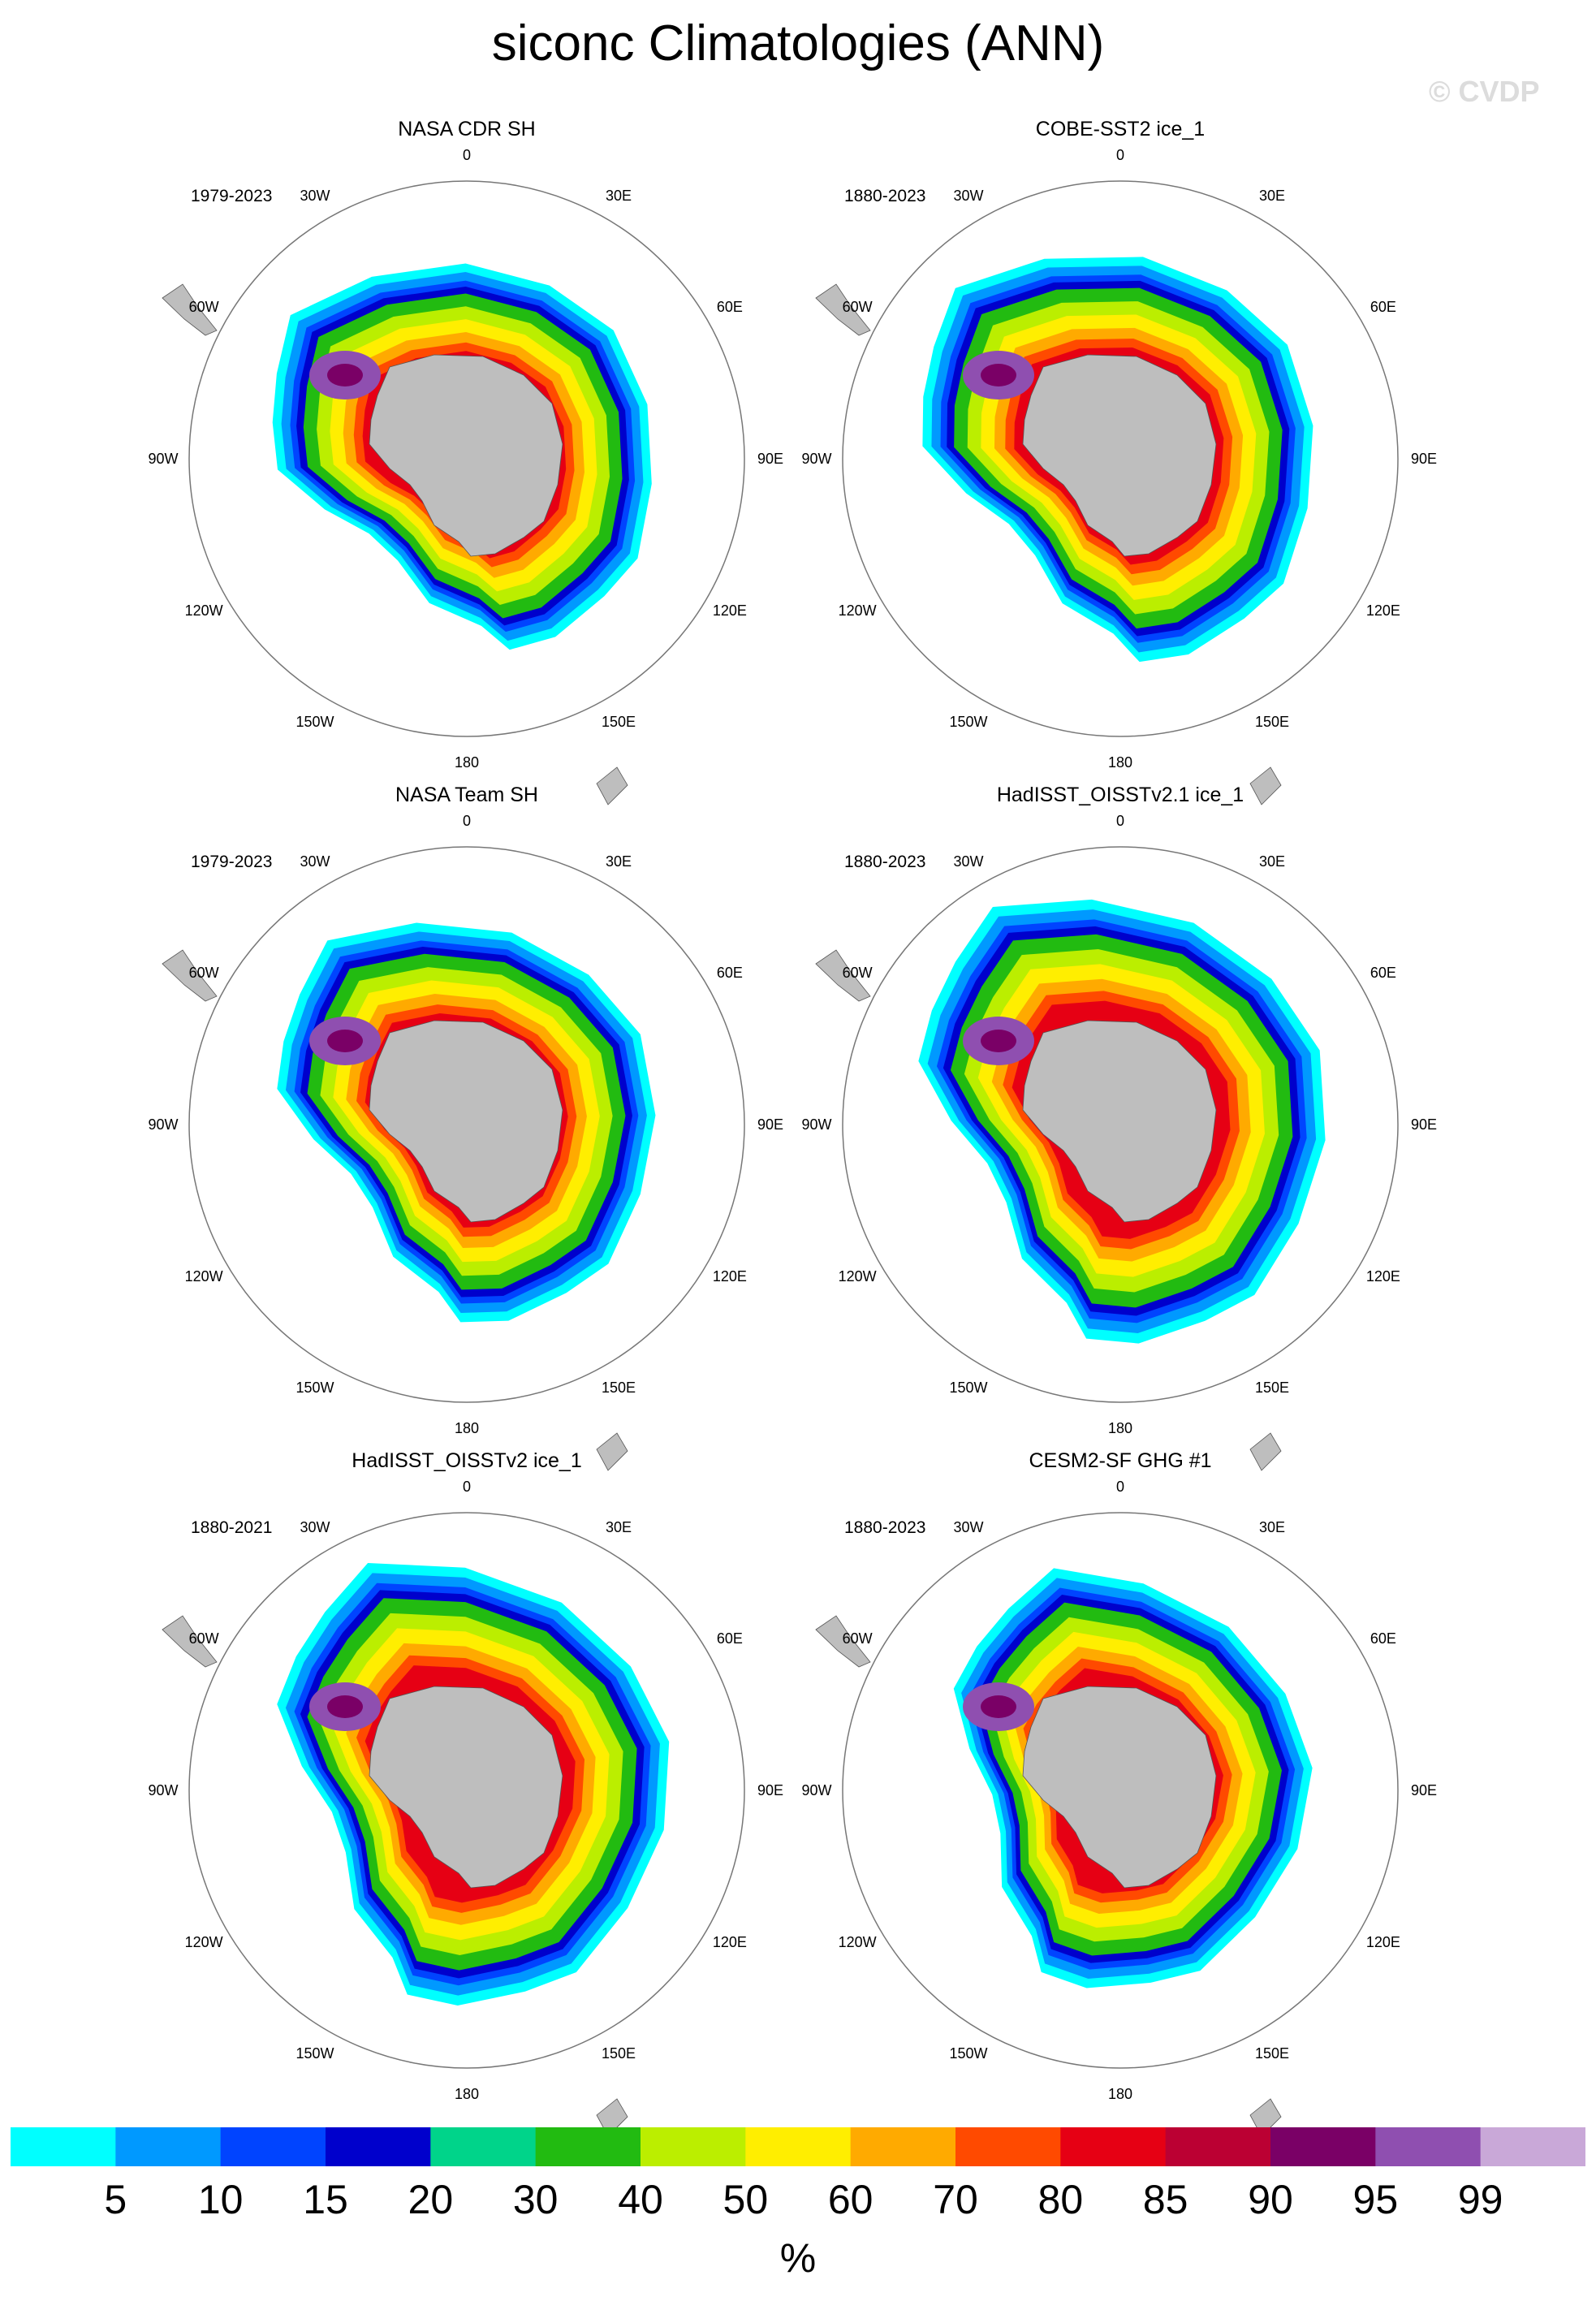 The height and width of the screenshot is (2310, 1596). What do you see at coordinates (1484, 91) in the screenshot?
I see `watermark: © CVDP` at bounding box center [1484, 91].